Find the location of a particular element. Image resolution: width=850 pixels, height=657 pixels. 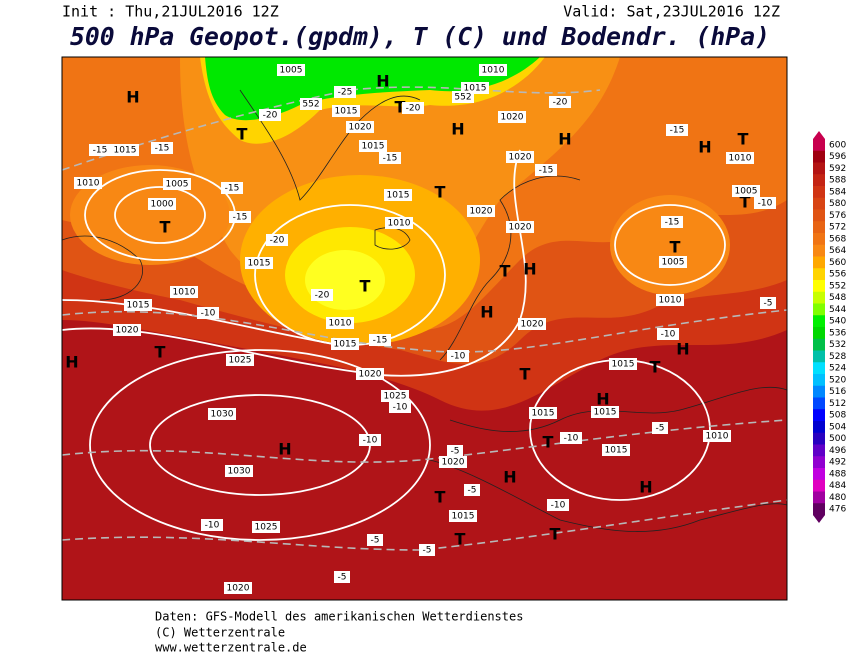

colorbar-label: 596 is located at coordinates (837, 157).